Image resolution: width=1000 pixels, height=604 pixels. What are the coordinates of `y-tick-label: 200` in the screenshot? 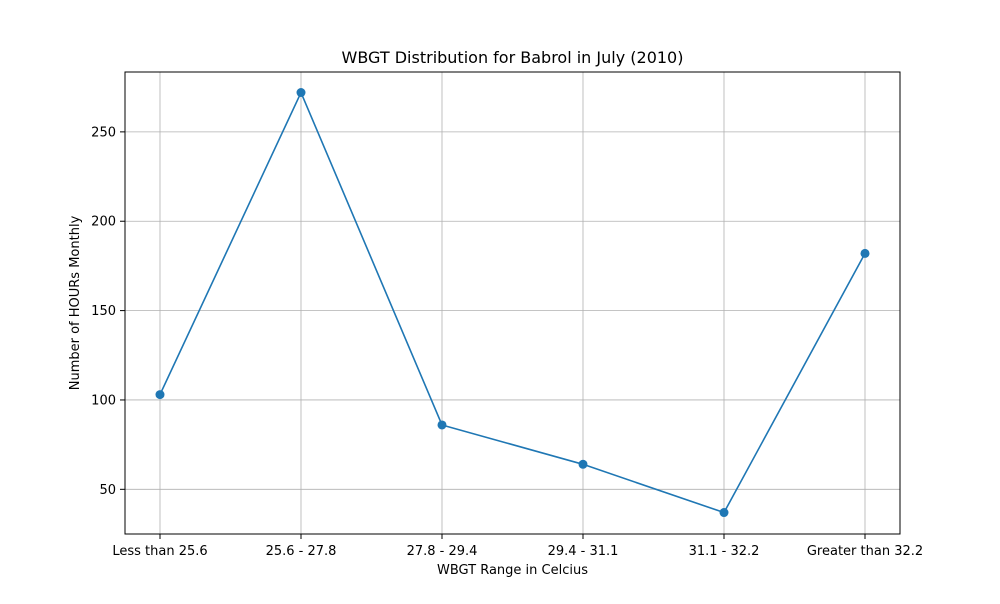 It's located at (103, 222).